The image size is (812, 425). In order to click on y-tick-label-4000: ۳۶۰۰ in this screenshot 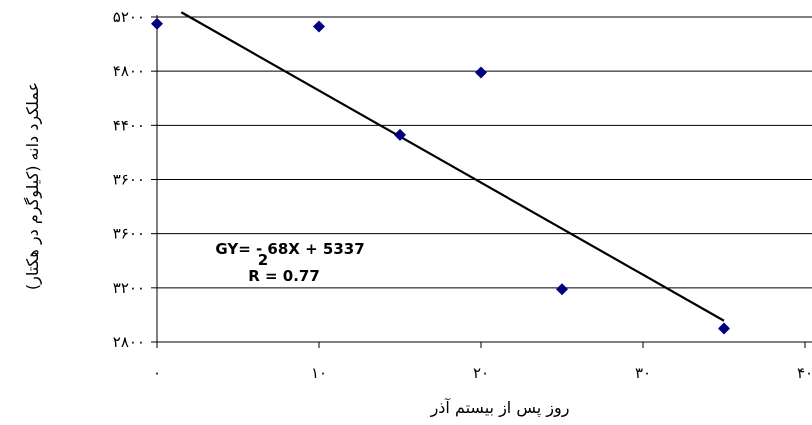, I will do `click(129, 180)`.